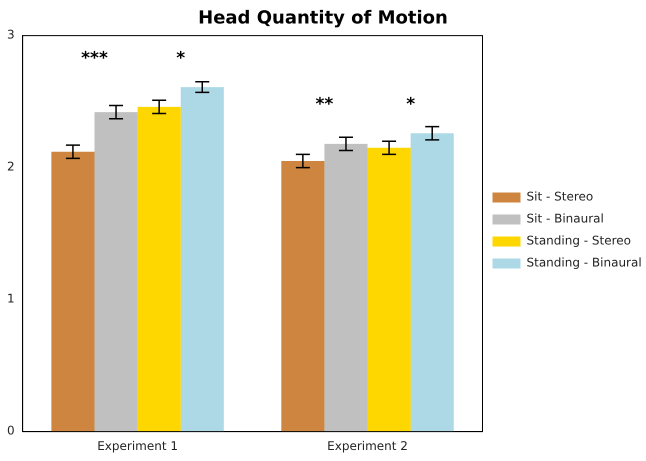  I want to click on y-tick-label: 1, so click(10, 299).